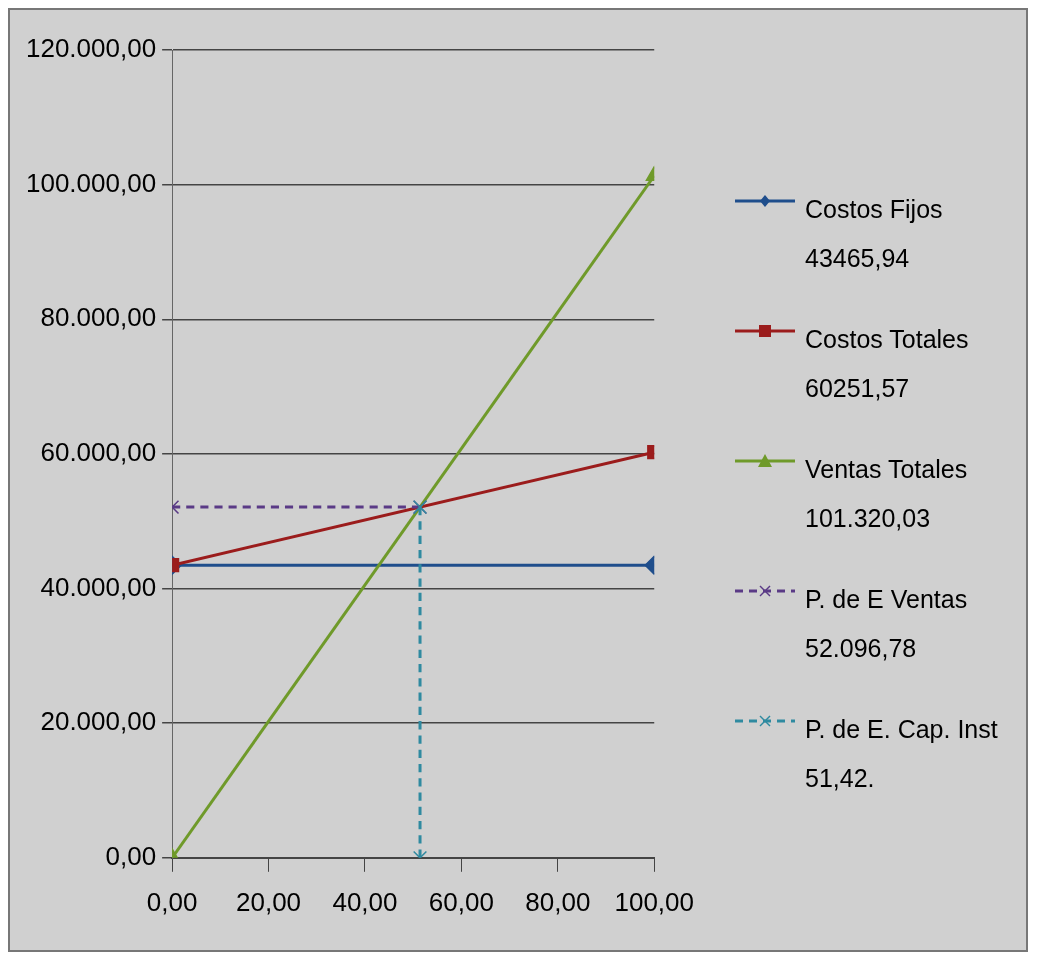 The image size is (1040, 963). I want to click on legend-label: Costos Fijos 43465,94, so click(874, 234).